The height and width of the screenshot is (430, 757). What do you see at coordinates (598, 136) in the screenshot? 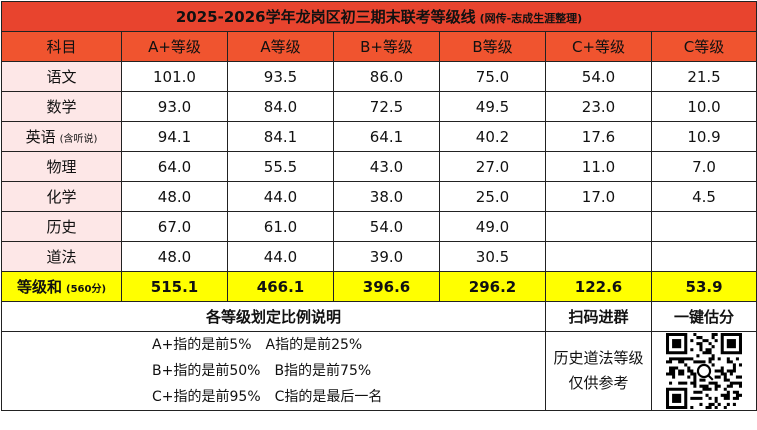
I see `score-cell: 17.6` at bounding box center [598, 136].